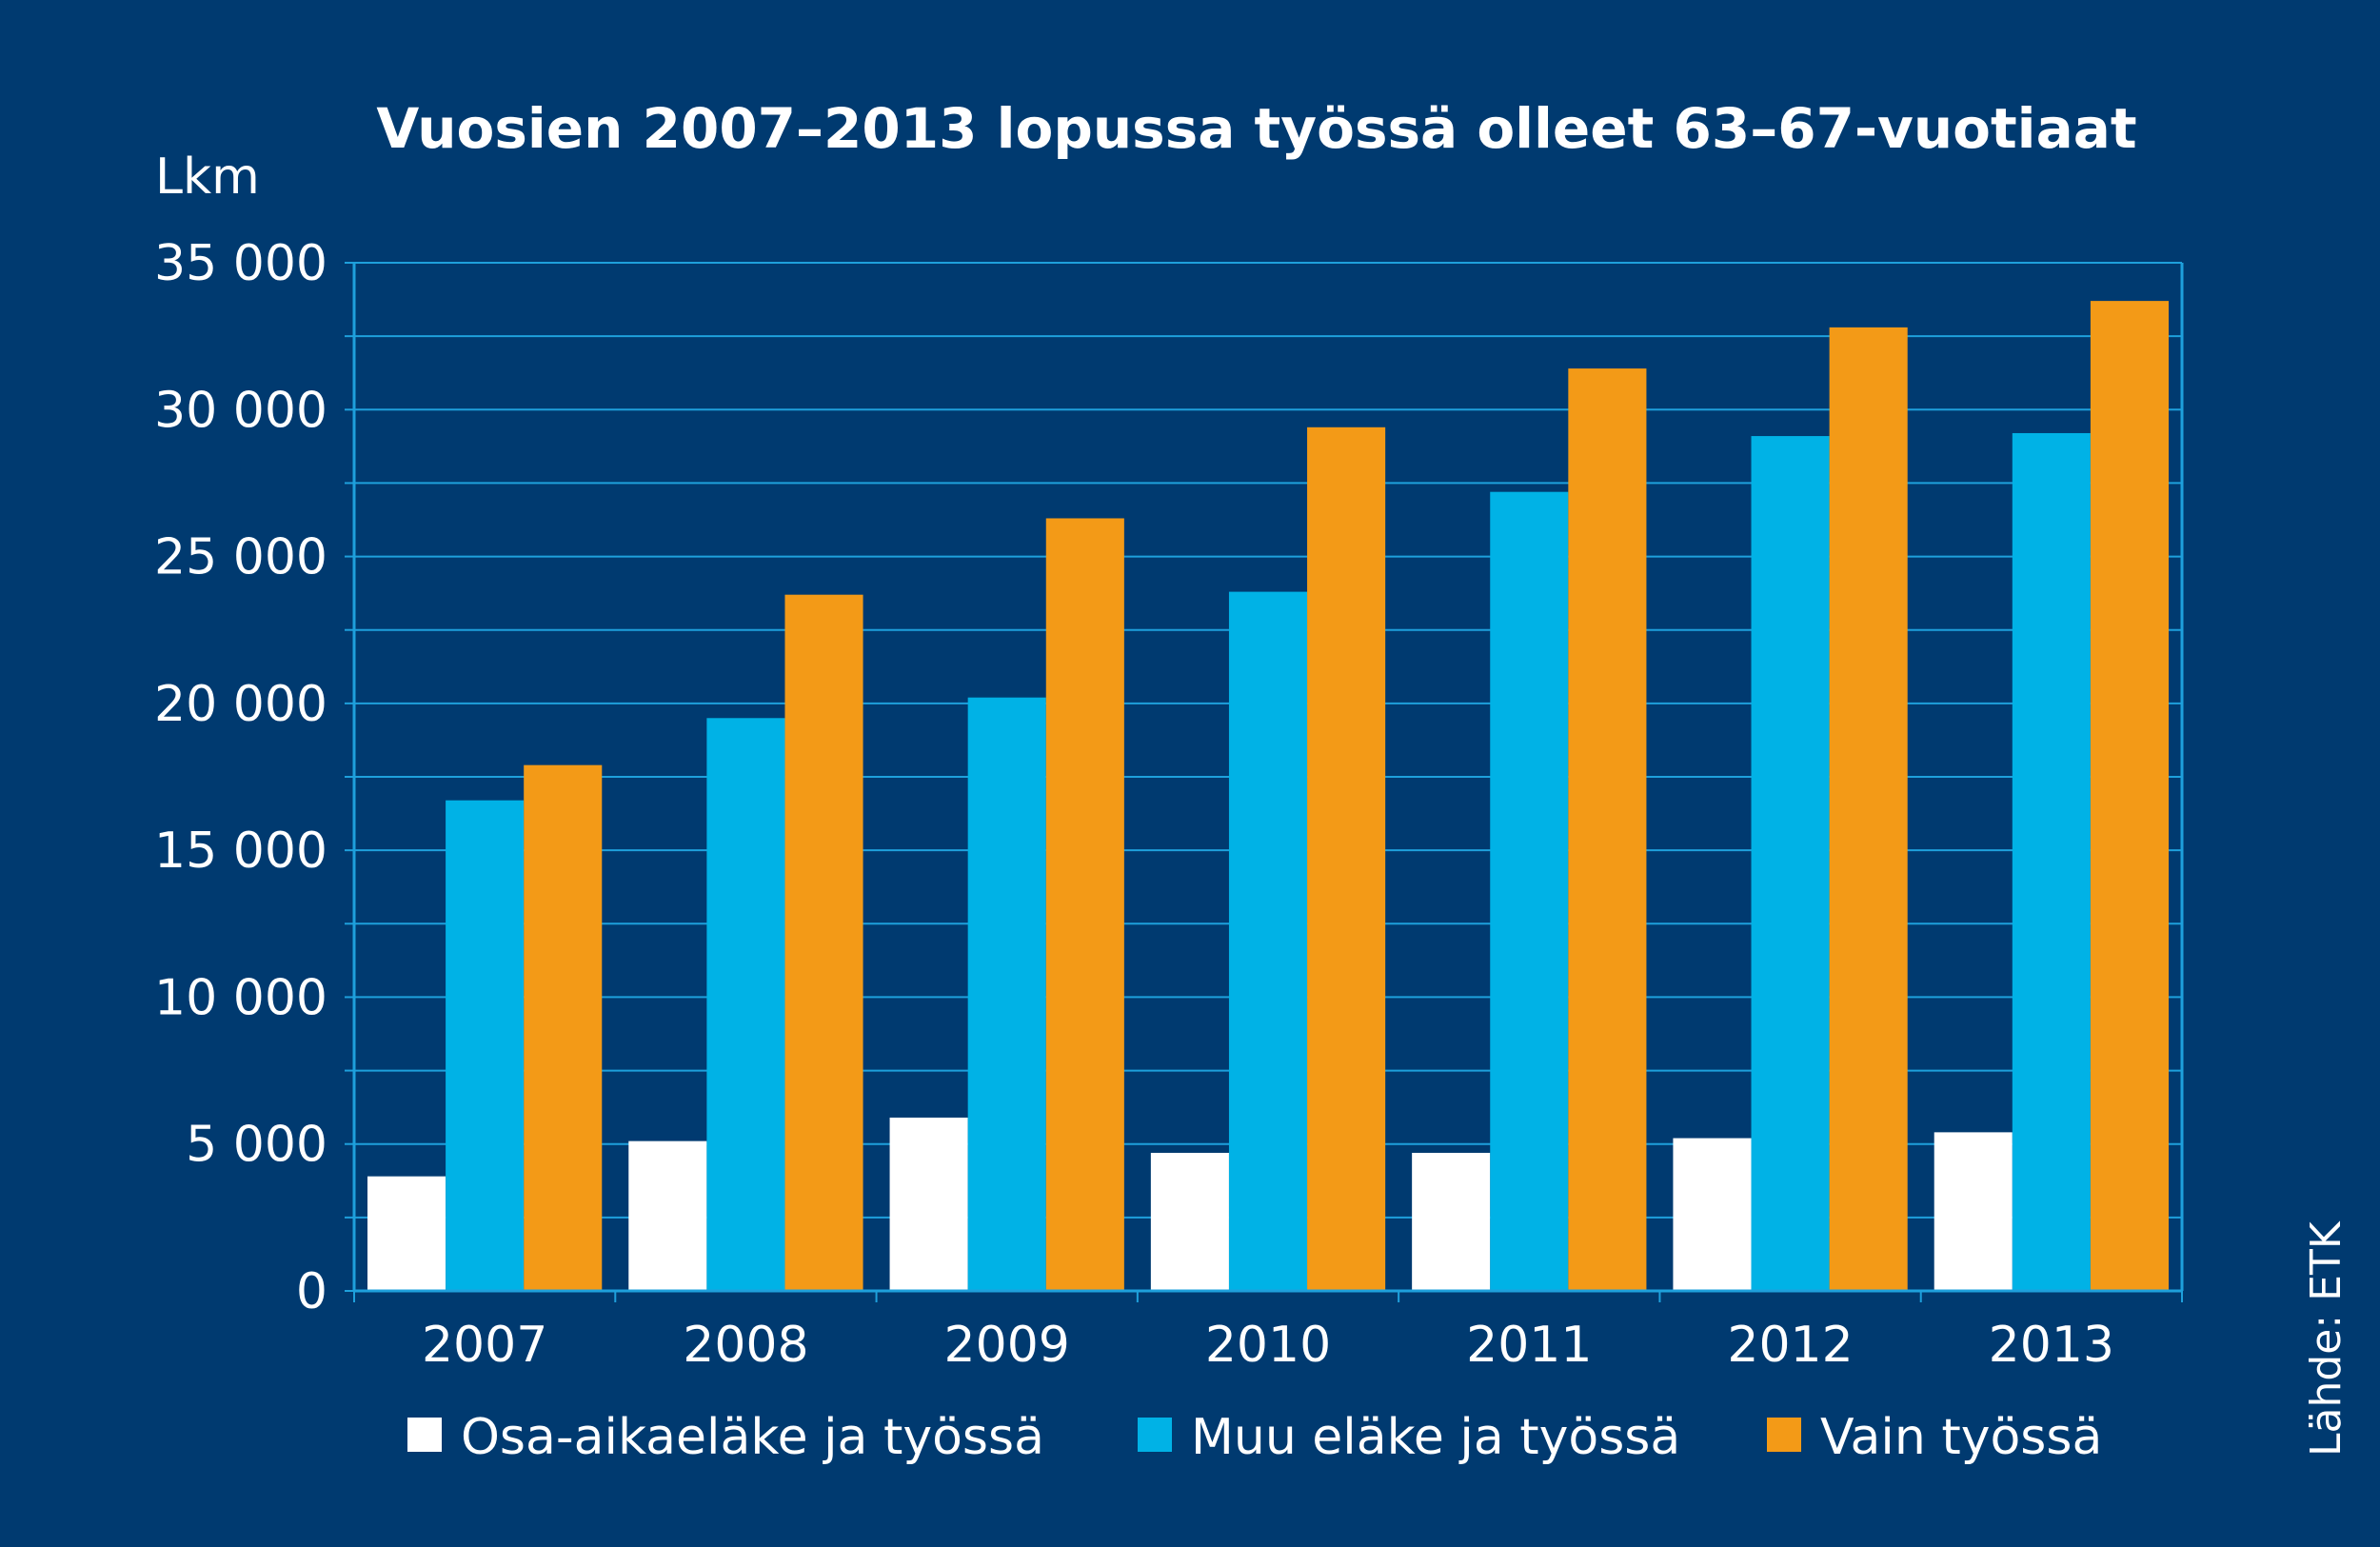 This screenshot has height=1547, width=2380. Describe the element at coordinates (207, 177) in the screenshot. I see `y-axis-label: Lkm` at that location.